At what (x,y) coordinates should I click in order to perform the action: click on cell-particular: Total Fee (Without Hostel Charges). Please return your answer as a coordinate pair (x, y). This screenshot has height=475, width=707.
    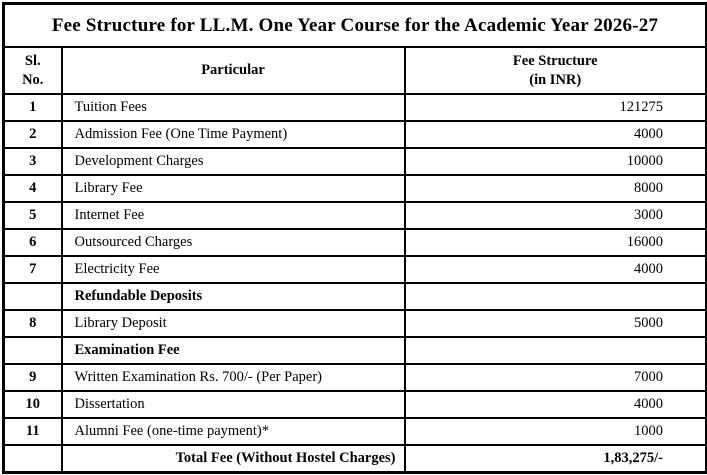
    Looking at the image, I should click on (233, 459).